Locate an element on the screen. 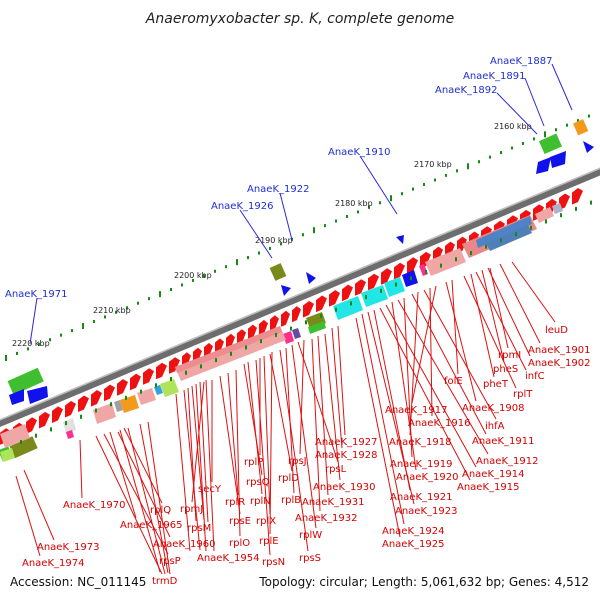 The height and width of the screenshot is (600, 600). gene-label-AnaeK_1919: AnaeK_1919 is located at coordinates (421, 464).